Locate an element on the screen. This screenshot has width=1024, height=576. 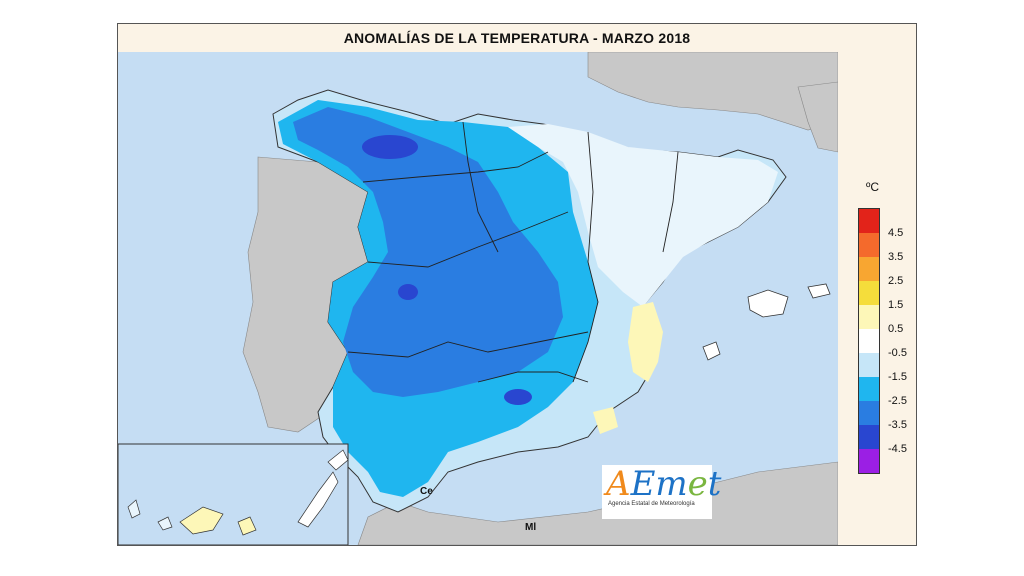
aemet-logo: AEmet Agencia Estatal de Meteorología is located at coordinates (661, 491).